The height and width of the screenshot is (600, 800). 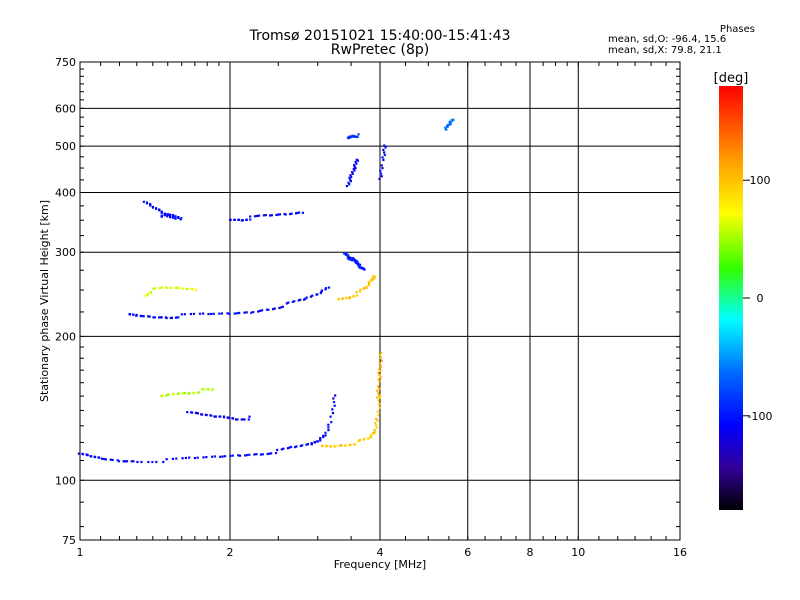 What do you see at coordinates (65, 336) in the screenshot?
I see `y-tick-label: 200` at bounding box center [65, 336].